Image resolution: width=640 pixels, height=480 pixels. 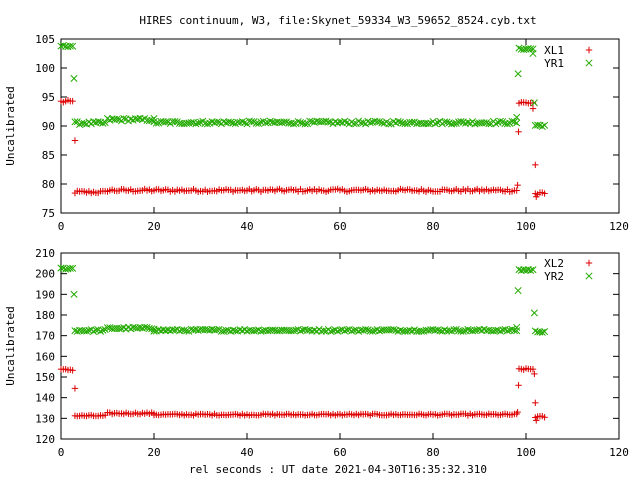 I want to click on y-tick-label: 130, so click(x=45, y=418).